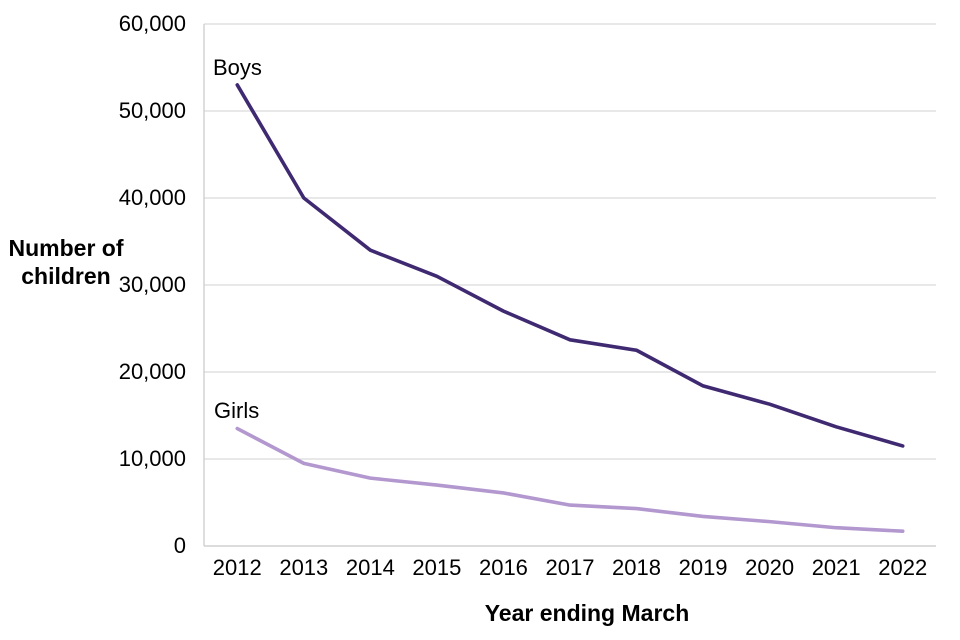 The height and width of the screenshot is (640, 960). What do you see at coordinates (503, 567) in the screenshot?
I see `x-tick-label: 2016` at bounding box center [503, 567].